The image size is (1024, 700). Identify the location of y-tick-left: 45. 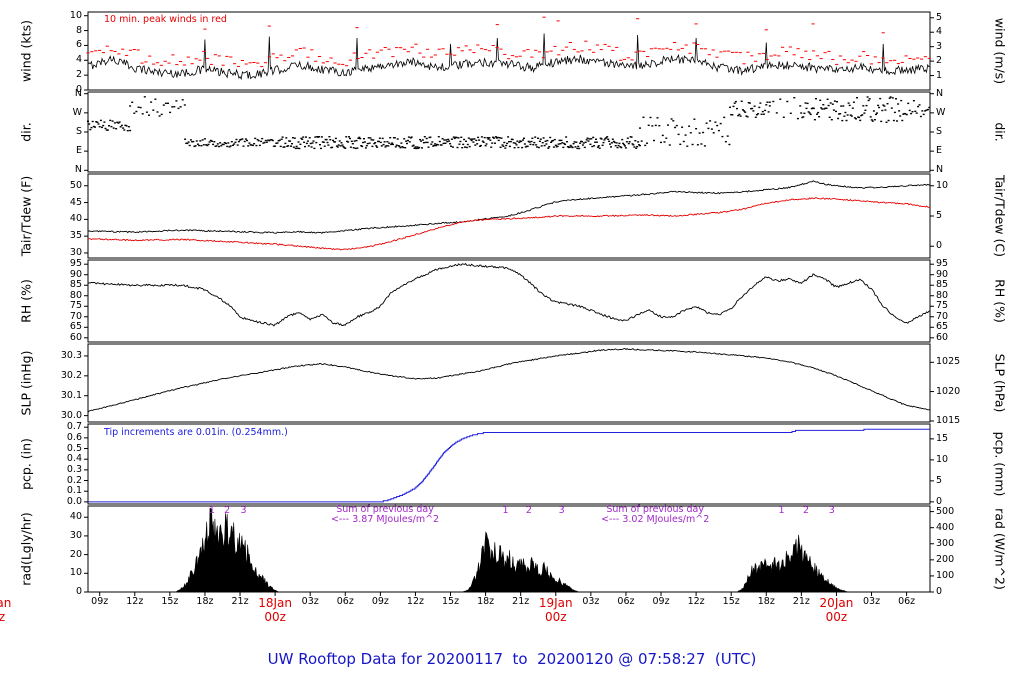
(75, 202).